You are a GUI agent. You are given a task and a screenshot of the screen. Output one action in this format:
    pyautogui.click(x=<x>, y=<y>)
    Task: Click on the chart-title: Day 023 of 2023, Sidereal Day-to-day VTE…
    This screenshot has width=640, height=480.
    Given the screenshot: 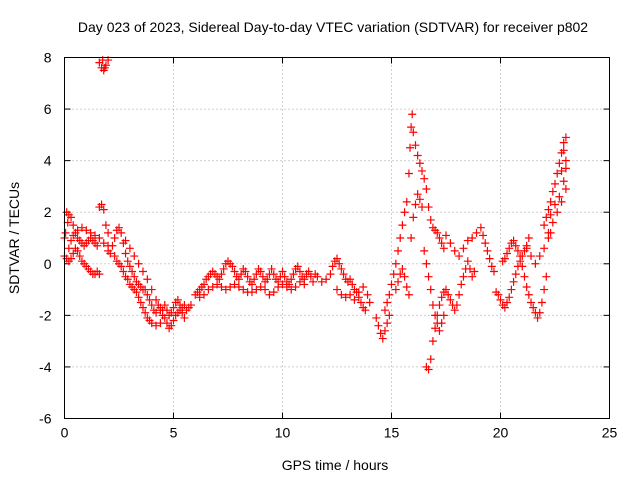 What is the action you would take?
    pyautogui.click(x=333, y=27)
    